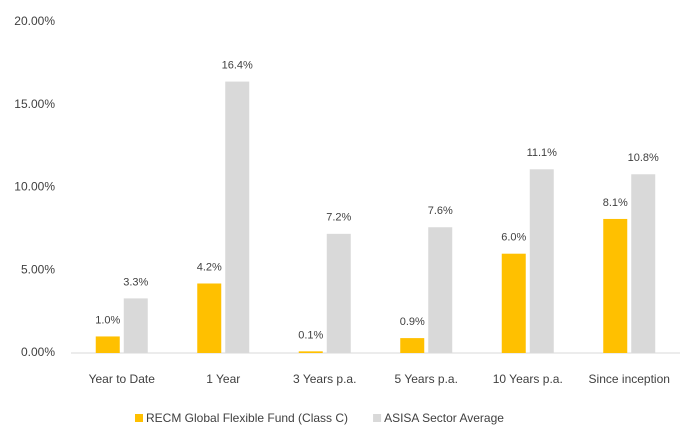  I want to click on y-tick-label: 15.00%, so click(34, 104).